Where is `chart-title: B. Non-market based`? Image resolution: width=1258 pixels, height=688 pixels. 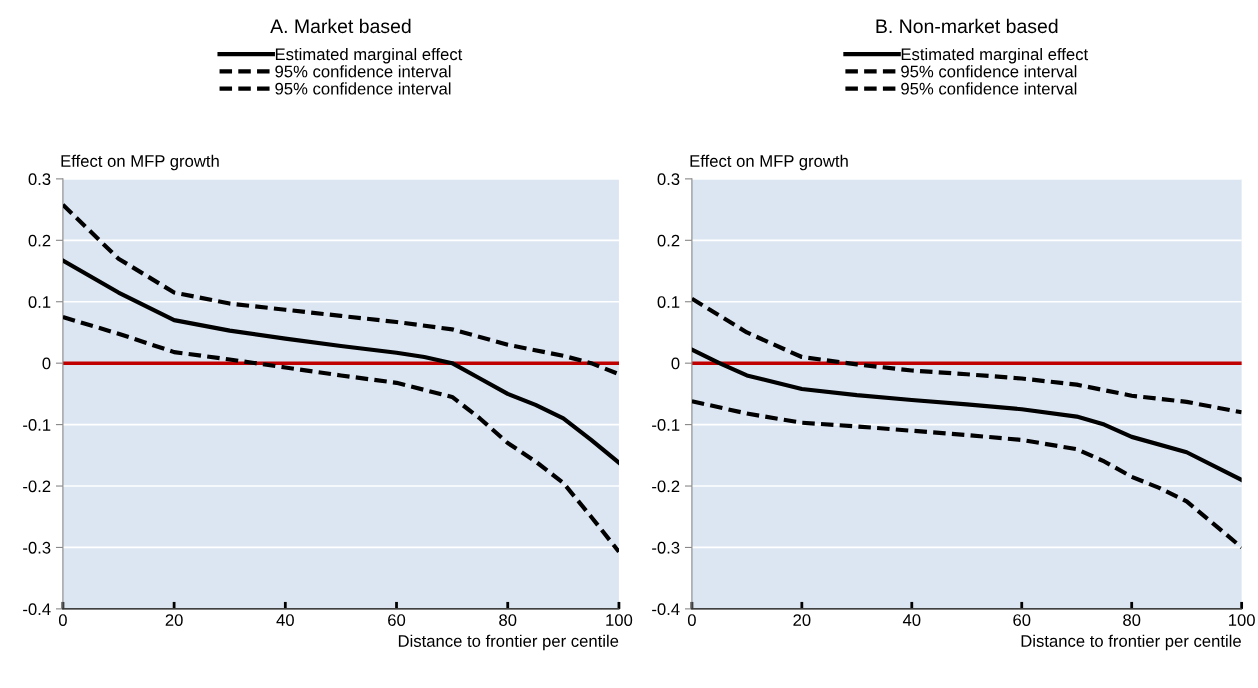 chart-title: B. Non-market based is located at coordinates (967, 26).